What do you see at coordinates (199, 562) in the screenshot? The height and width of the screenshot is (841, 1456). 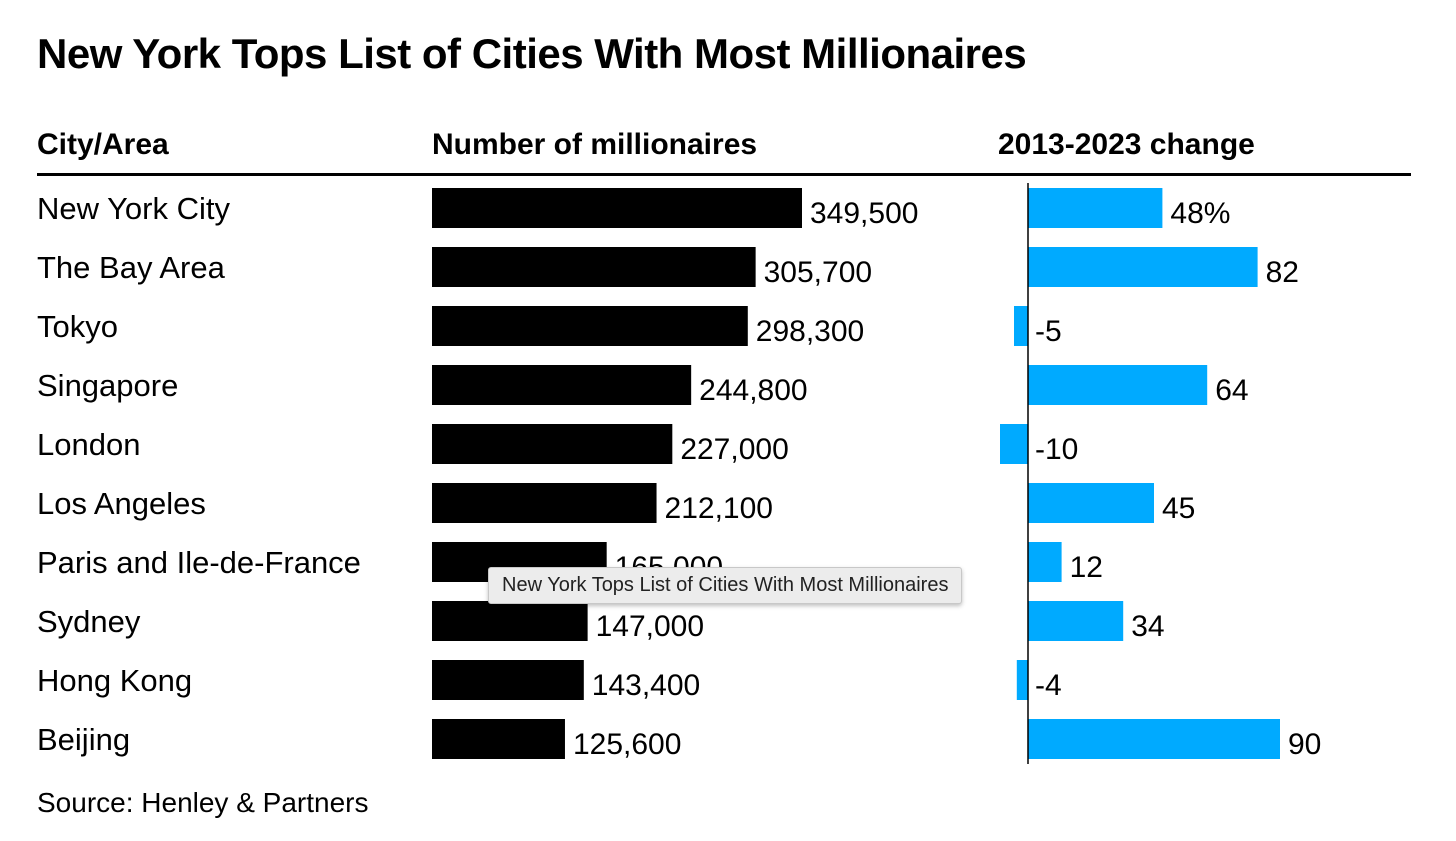 I see `city-label: Paris and Ile-de-France` at bounding box center [199, 562].